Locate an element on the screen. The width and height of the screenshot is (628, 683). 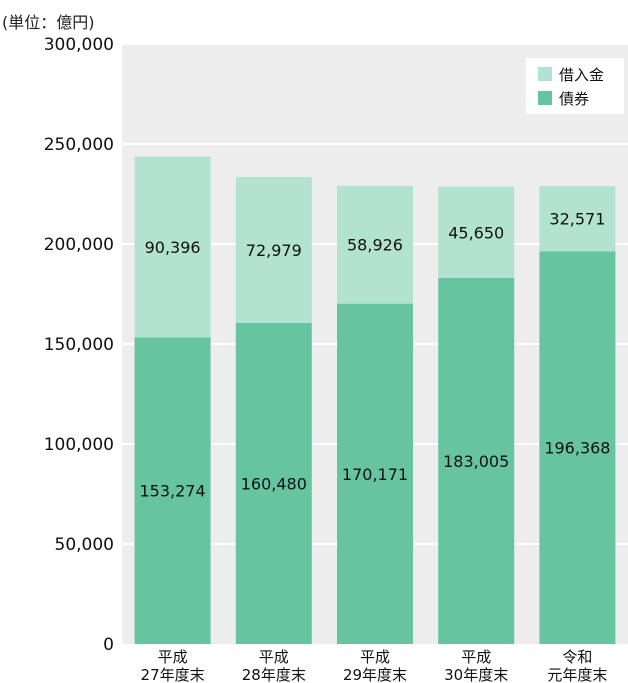
data-label: 90,396 is located at coordinates (173, 247).